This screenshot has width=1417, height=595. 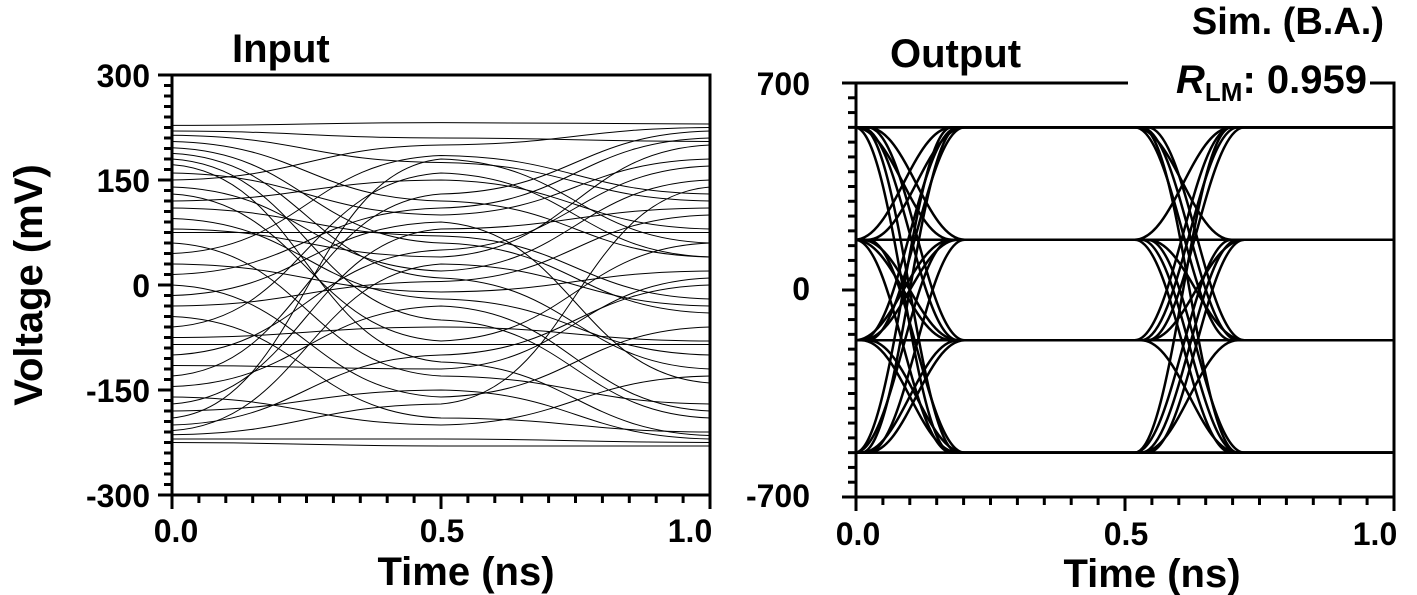 What do you see at coordinates (465, 572) in the screenshot?
I see `input-x-axis-label: Time (ns)` at bounding box center [465, 572].